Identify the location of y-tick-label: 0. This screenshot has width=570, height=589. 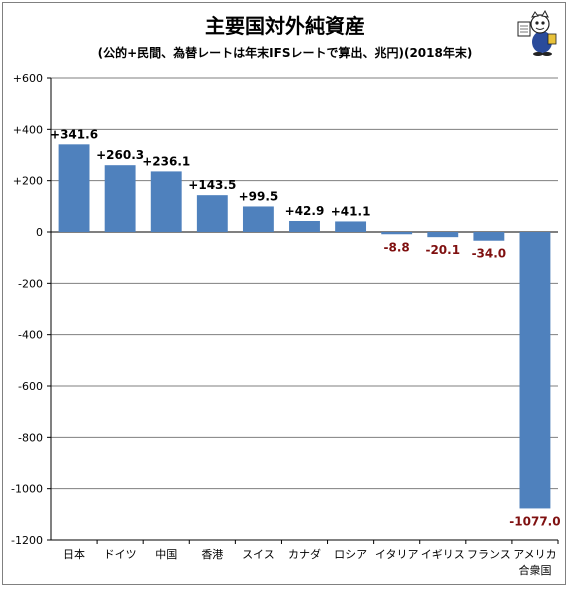
(39, 232).